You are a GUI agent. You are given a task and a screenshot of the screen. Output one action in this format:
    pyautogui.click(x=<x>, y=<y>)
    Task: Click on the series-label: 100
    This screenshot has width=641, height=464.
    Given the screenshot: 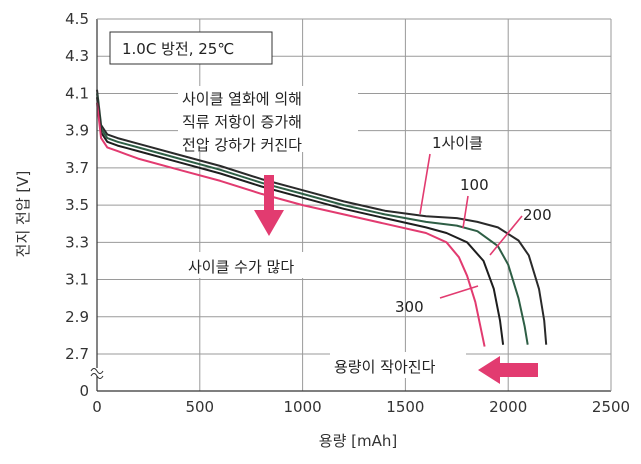 What is the action you would take?
    pyautogui.click(x=474, y=185)
    